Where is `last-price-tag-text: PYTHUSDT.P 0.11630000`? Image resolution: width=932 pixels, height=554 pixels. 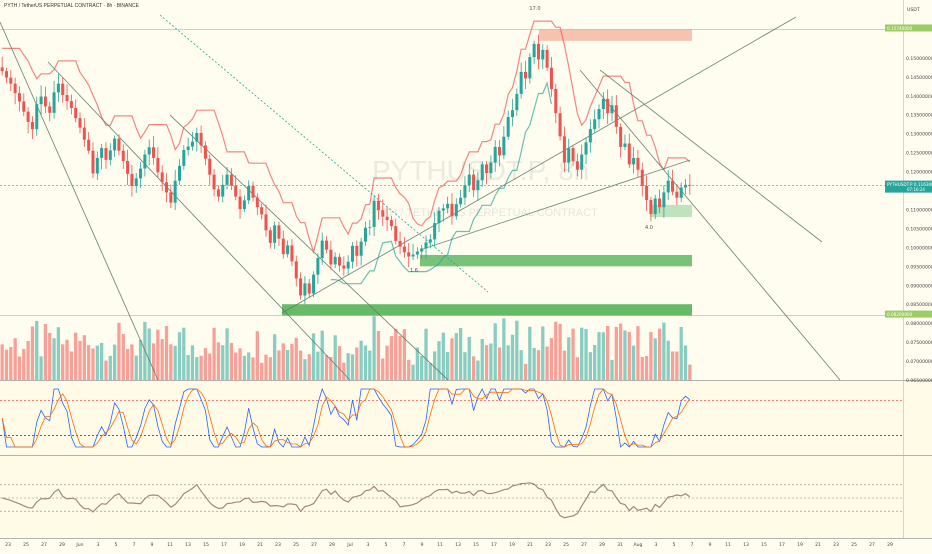 last-price-tag-text: PYTHUSDT.P 0.11630000 is located at coordinates (909, 184).